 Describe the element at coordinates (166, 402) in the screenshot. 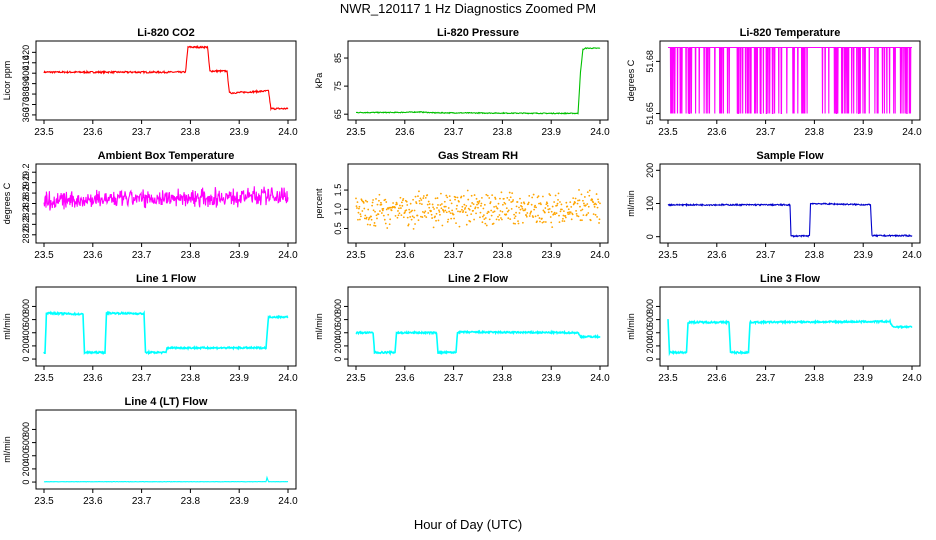

I see `panel-title: Line 4 (LT) Flow` at that location.